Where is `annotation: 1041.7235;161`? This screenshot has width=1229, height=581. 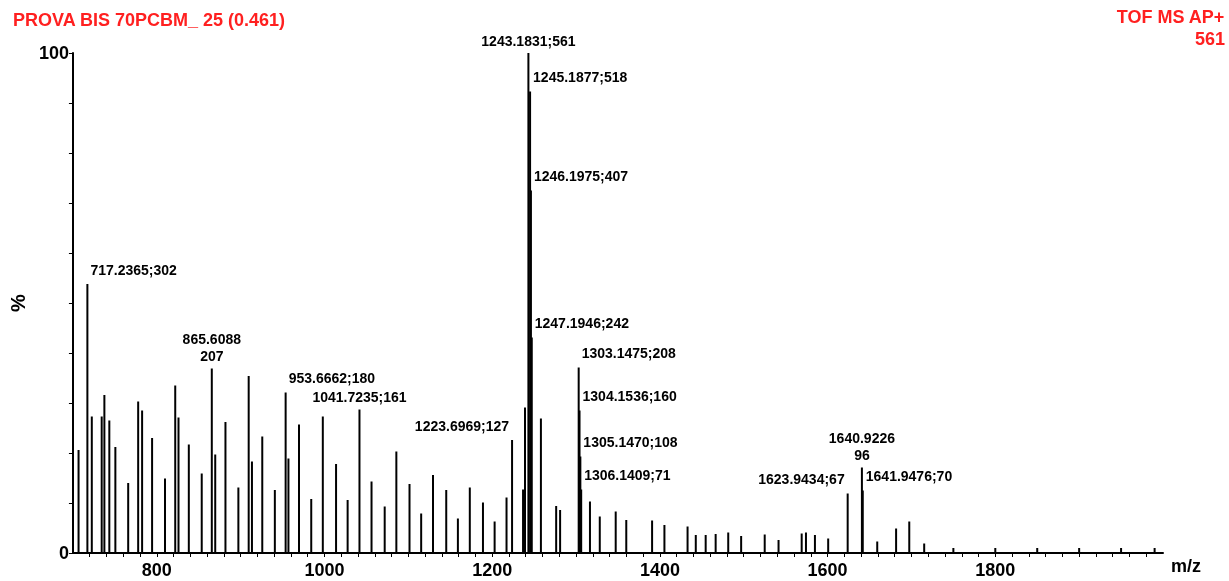
annotation: 1041.7235;161 is located at coordinates (359, 397).